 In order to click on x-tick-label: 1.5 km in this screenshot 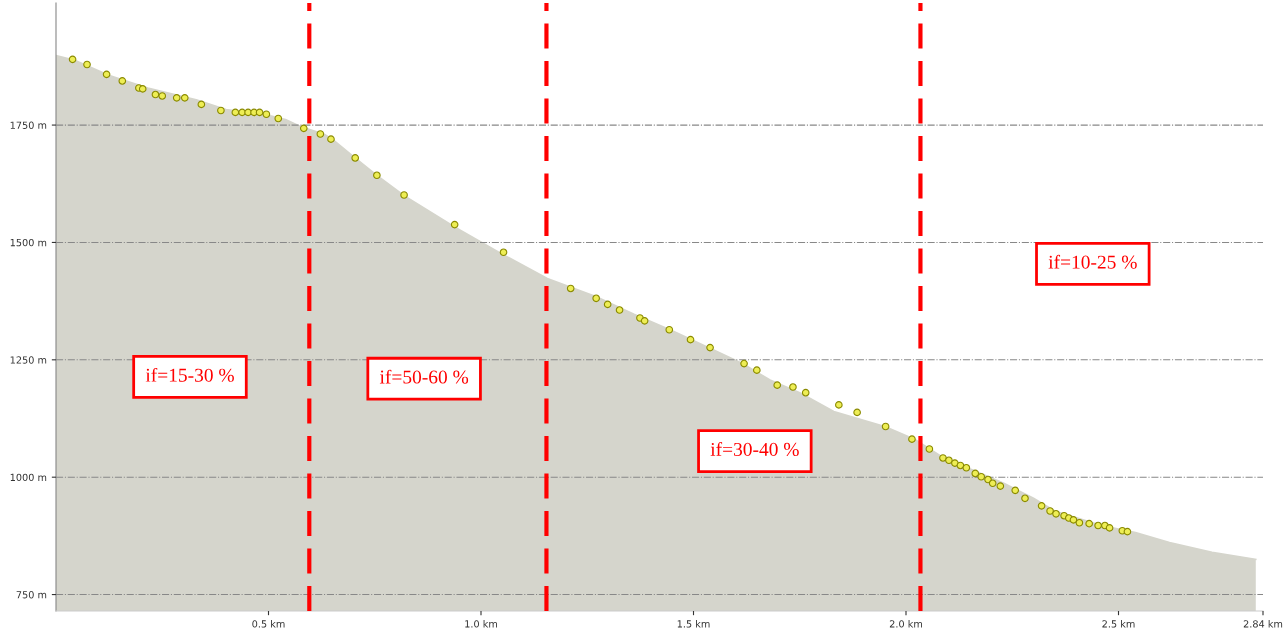, I will do `click(693, 624)`.